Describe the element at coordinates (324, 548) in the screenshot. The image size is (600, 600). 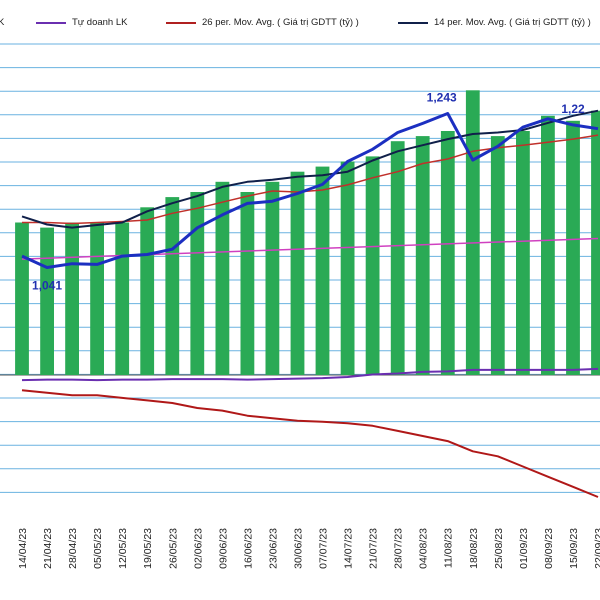
I see `x-tick-label-12: 07/07/23` at that location.